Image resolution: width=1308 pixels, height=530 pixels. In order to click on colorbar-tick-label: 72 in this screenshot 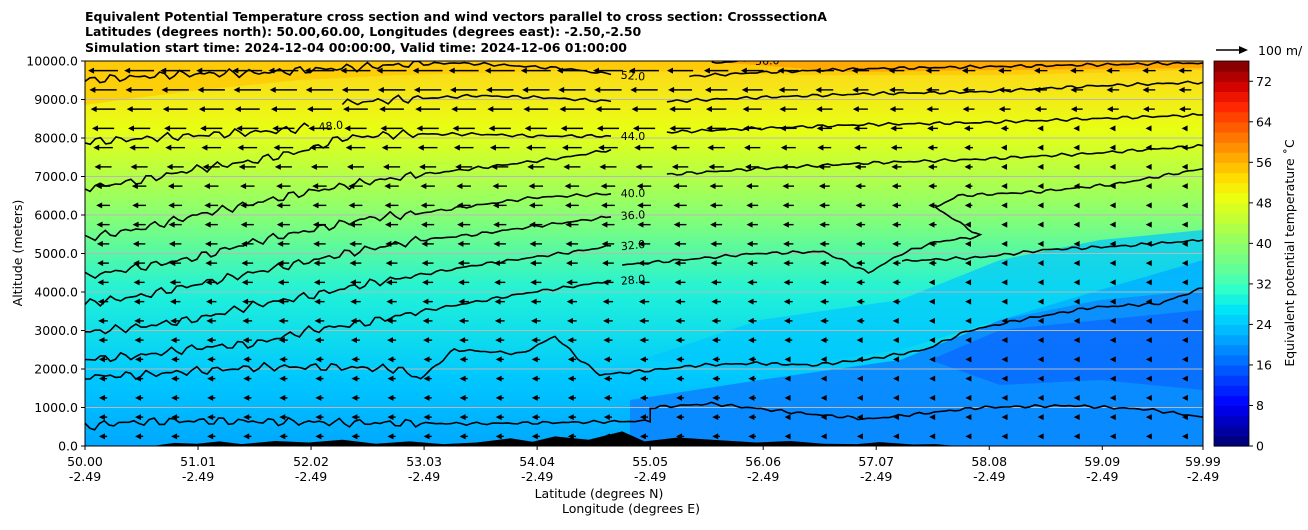, I will do `click(1264, 81)`.